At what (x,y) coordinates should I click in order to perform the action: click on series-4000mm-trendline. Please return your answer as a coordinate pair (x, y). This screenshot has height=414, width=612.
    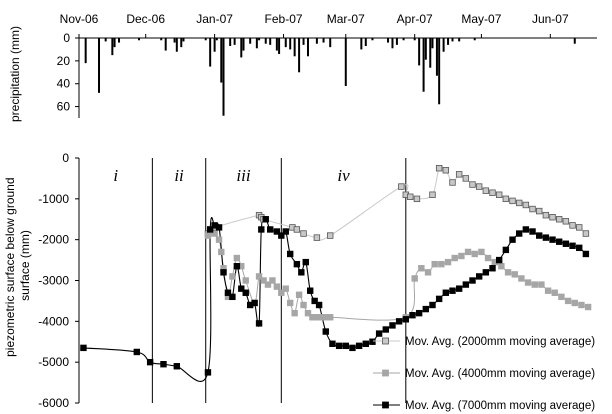
    Looking at the image, I should click on (398, 275).